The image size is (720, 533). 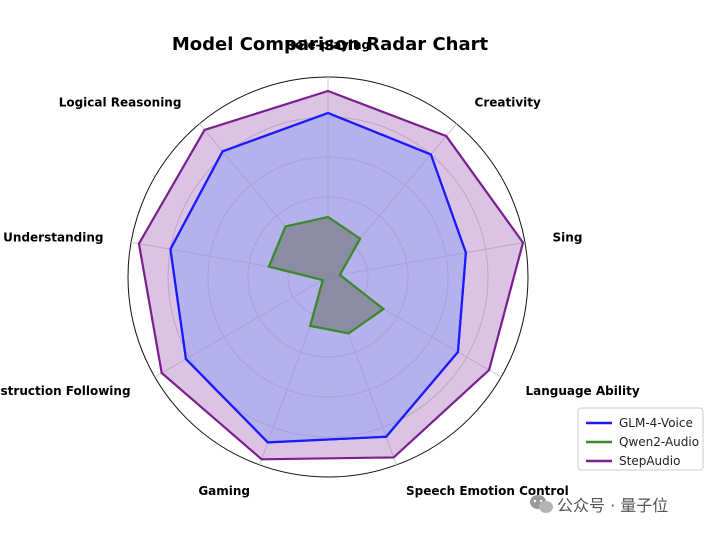 I want to click on legend-label-qwen2-audio: Qwen2-Audio, so click(x=659, y=442).